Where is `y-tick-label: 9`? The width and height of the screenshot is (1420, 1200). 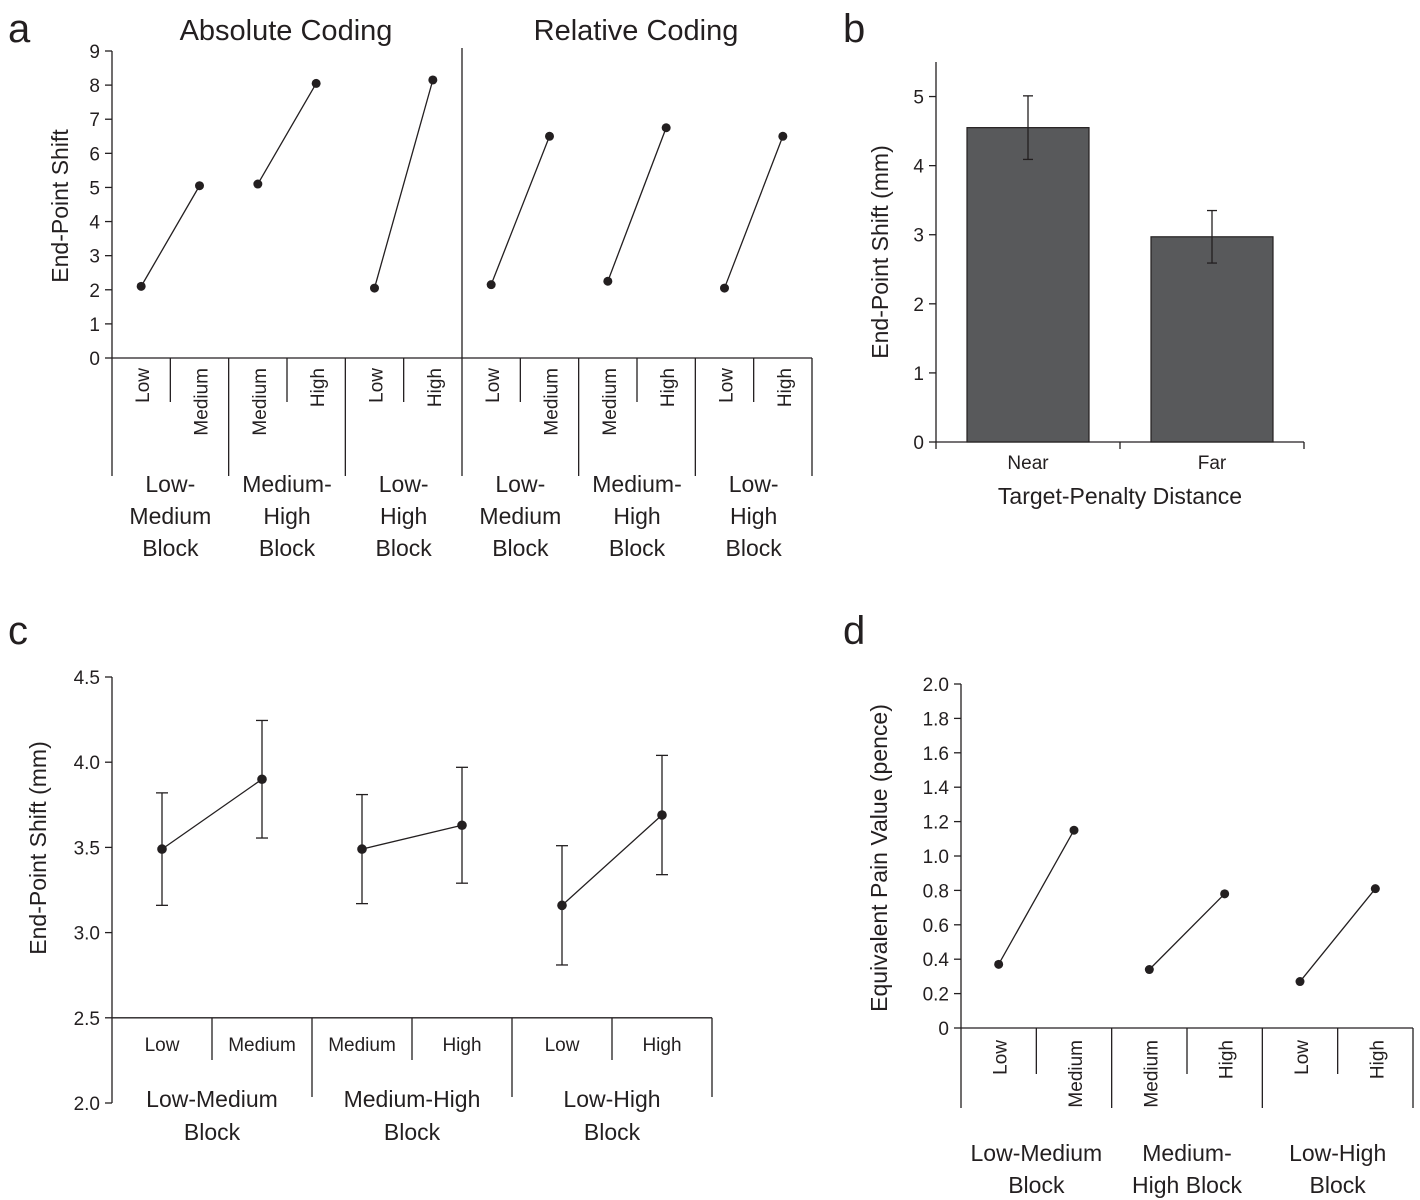
y-tick-label: 9 is located at coordinates (94, 52).